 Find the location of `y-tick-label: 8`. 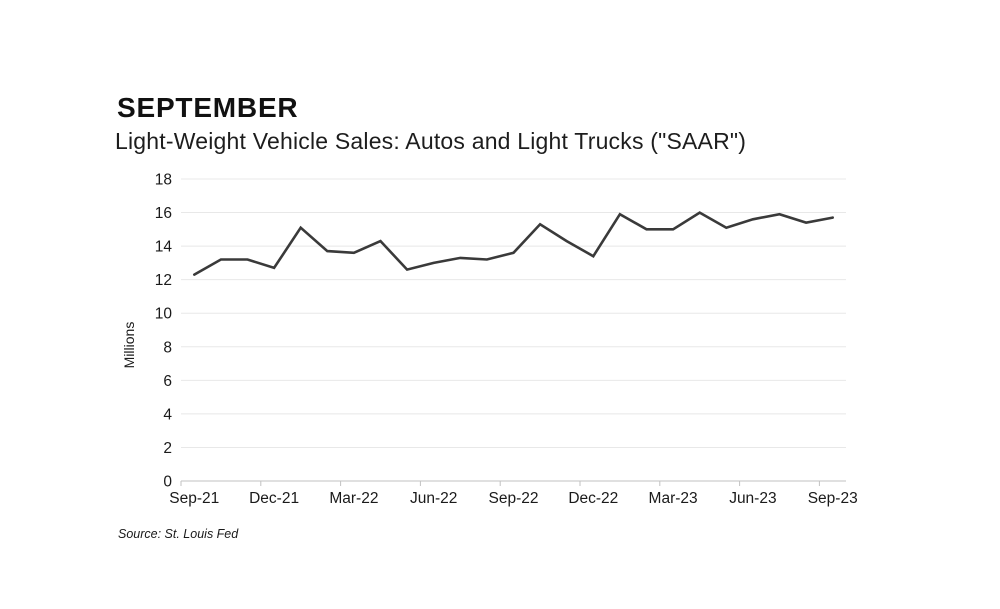

y-tick-label: 8 is located at coordinates (167, 347).